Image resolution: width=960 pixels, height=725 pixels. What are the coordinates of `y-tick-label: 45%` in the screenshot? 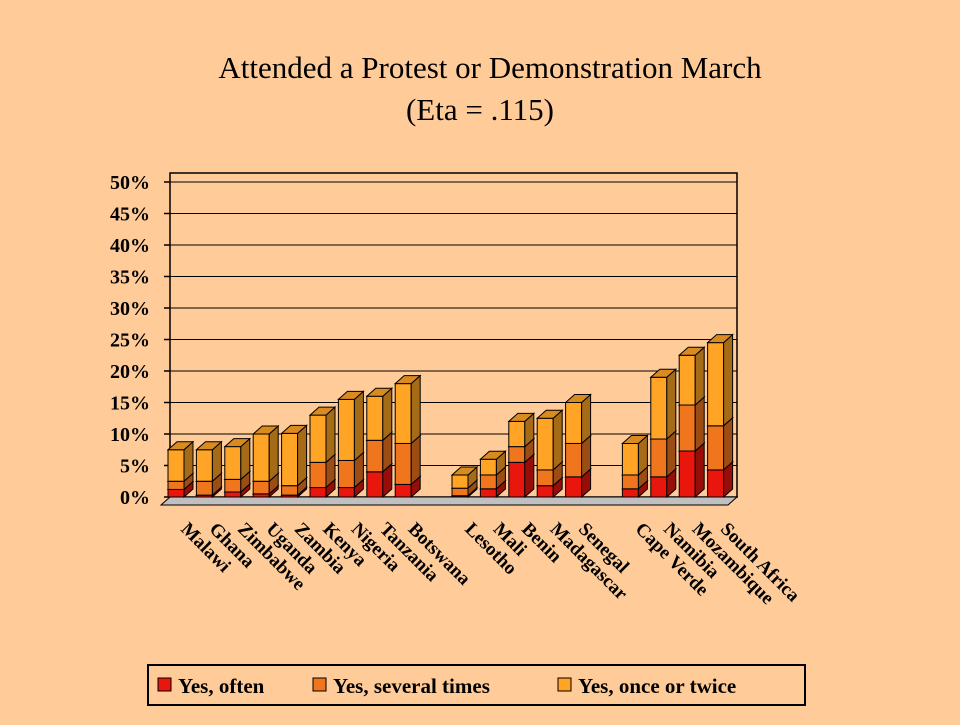 It's located at (130, 215).